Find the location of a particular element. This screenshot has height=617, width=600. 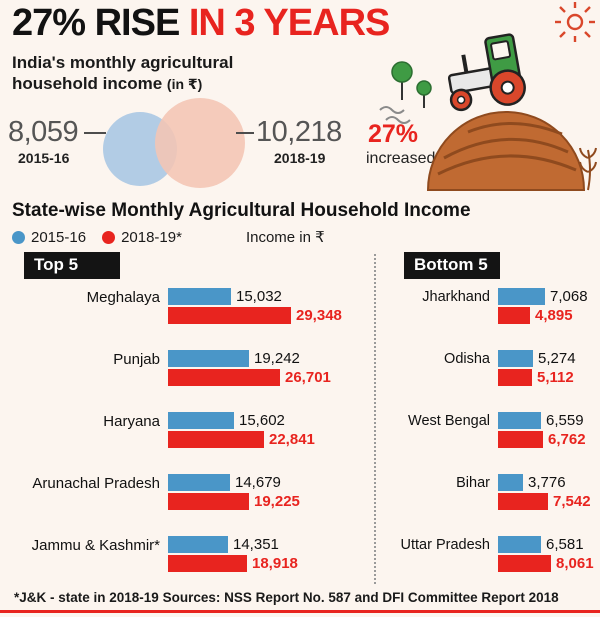

page-title: 27% RISE IN 3 YEARS is located at coordinates (201, 23).